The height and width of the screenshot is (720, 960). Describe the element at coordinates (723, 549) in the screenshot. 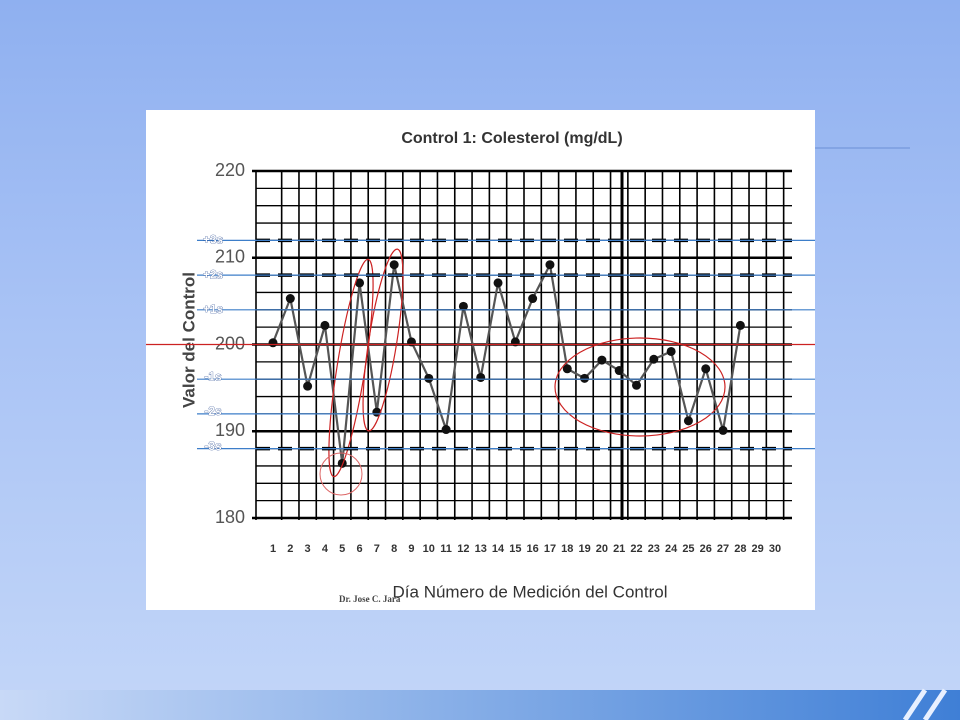

I see `x-tick-label: 27` at that location.